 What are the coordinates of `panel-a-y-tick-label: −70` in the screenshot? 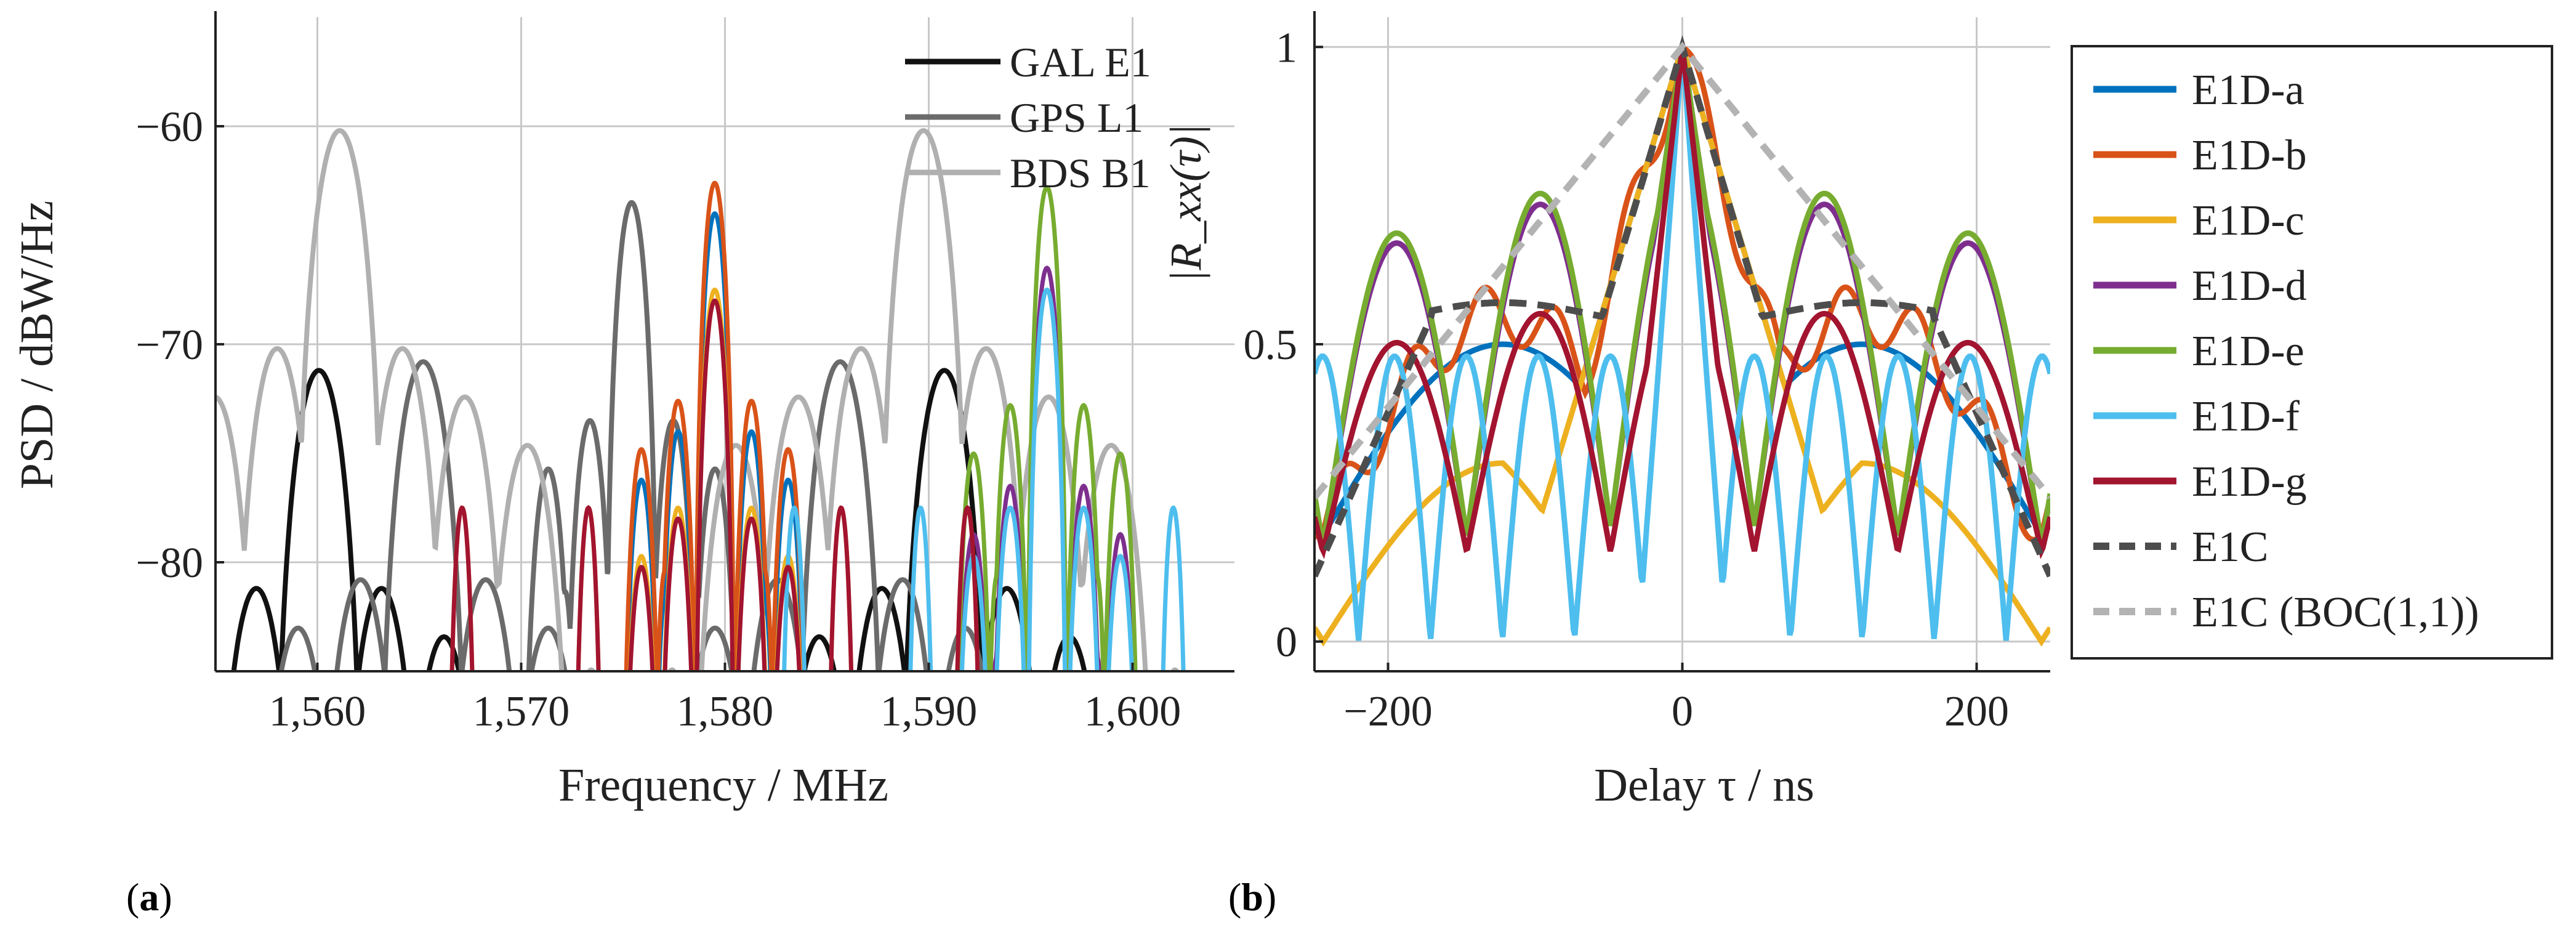 It's located at (169, 345).